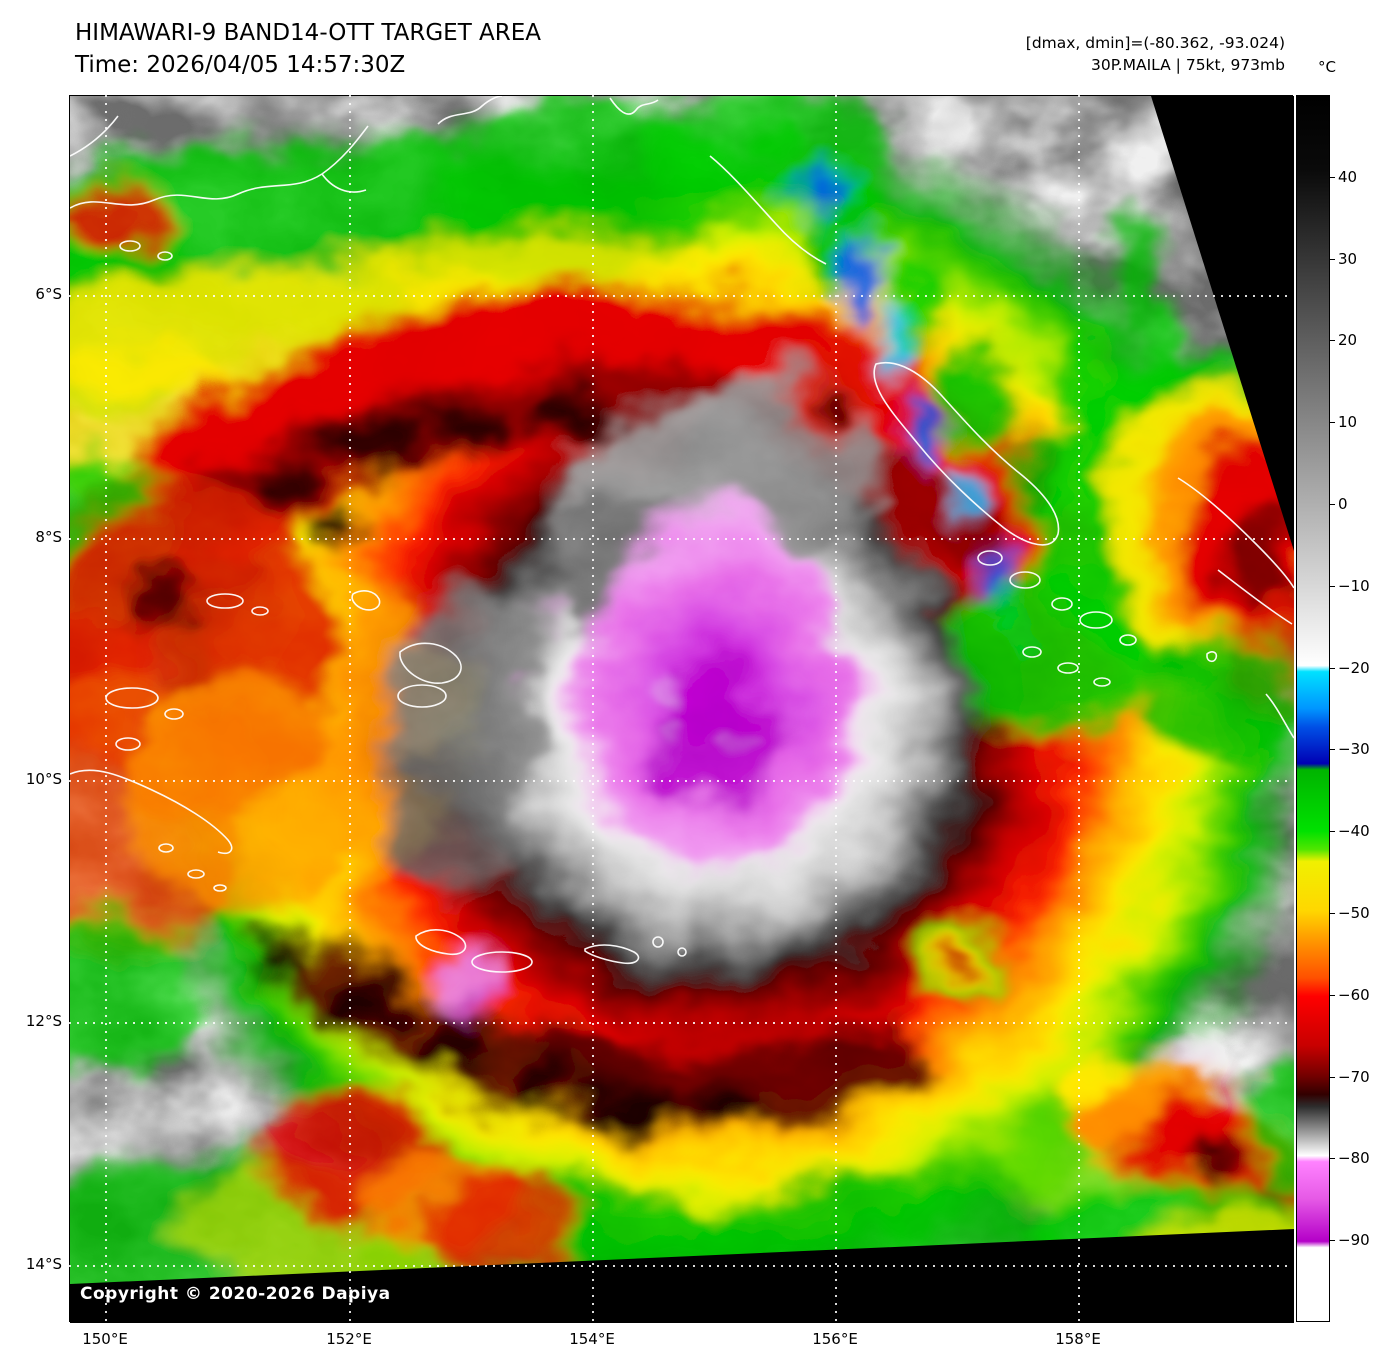 The image size is (1388, 1359). I want to click on colorbar-tick-label: −50, so click(1354, 913).